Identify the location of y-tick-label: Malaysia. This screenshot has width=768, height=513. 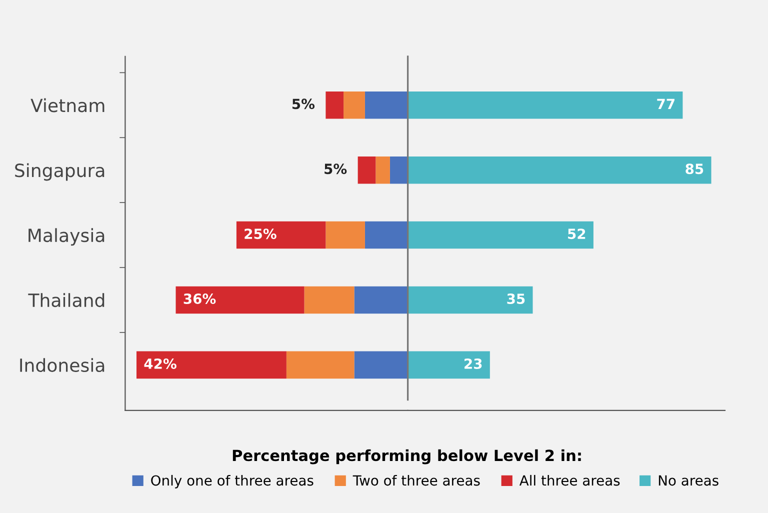
(66, 237).